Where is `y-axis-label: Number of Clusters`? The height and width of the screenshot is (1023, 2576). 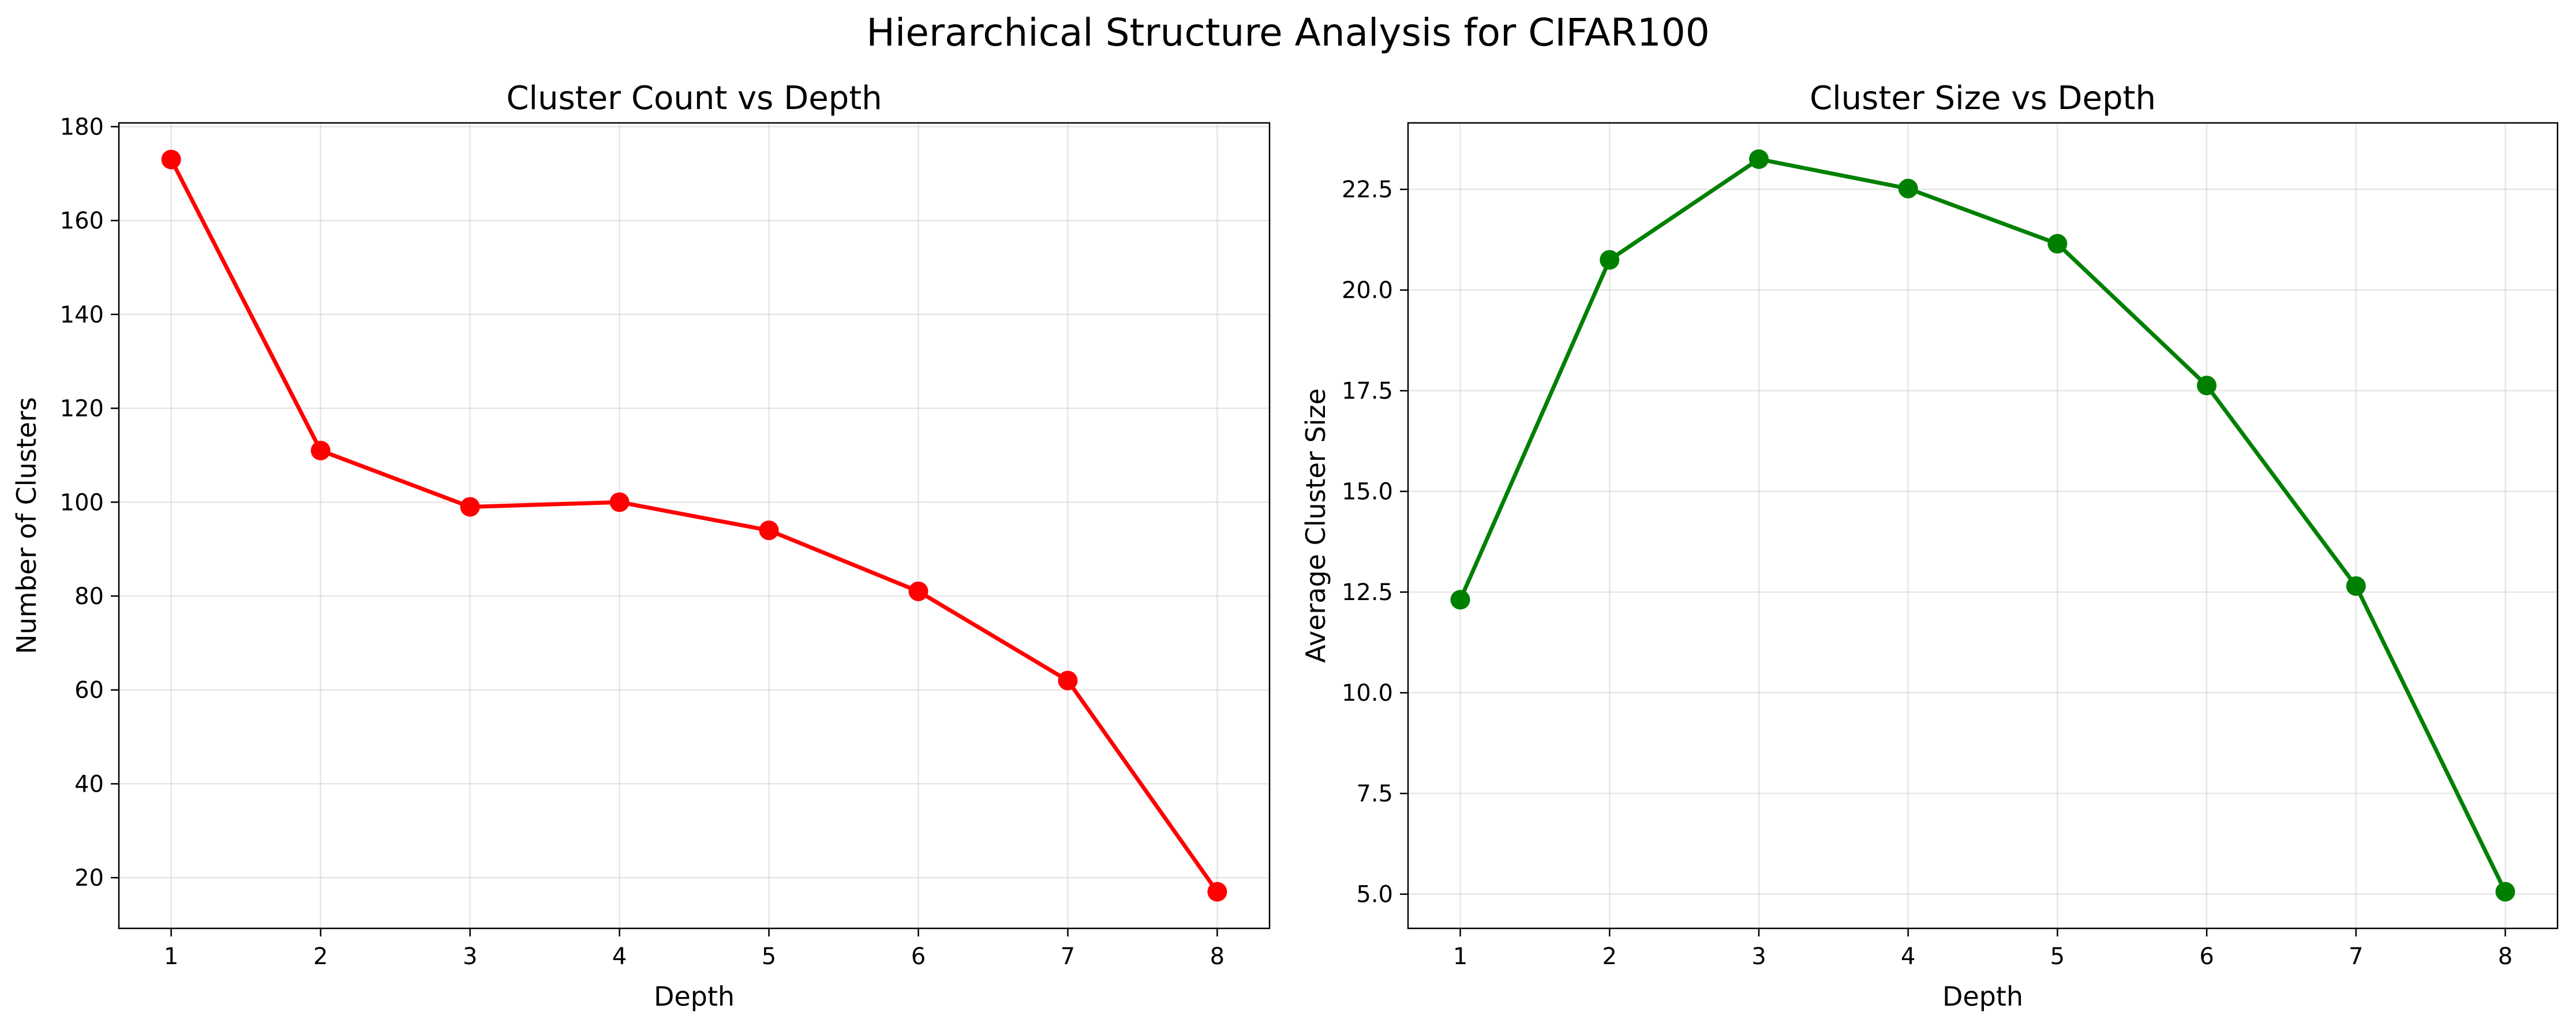
y-axis-label: Number of Clusters is located at coordinates (26, 525).